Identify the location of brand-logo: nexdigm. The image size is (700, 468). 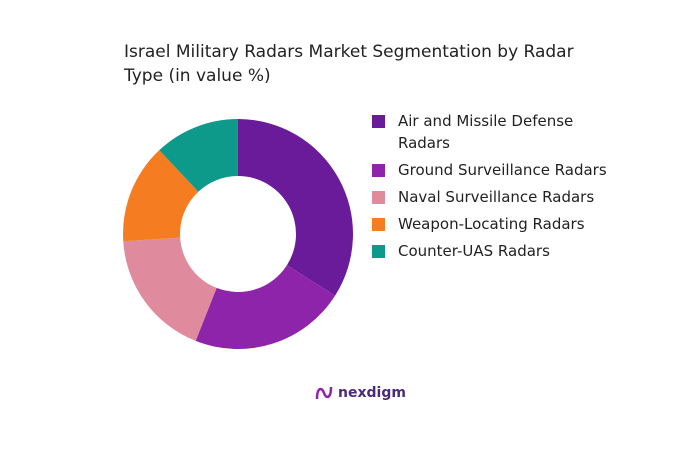
(360, 393).